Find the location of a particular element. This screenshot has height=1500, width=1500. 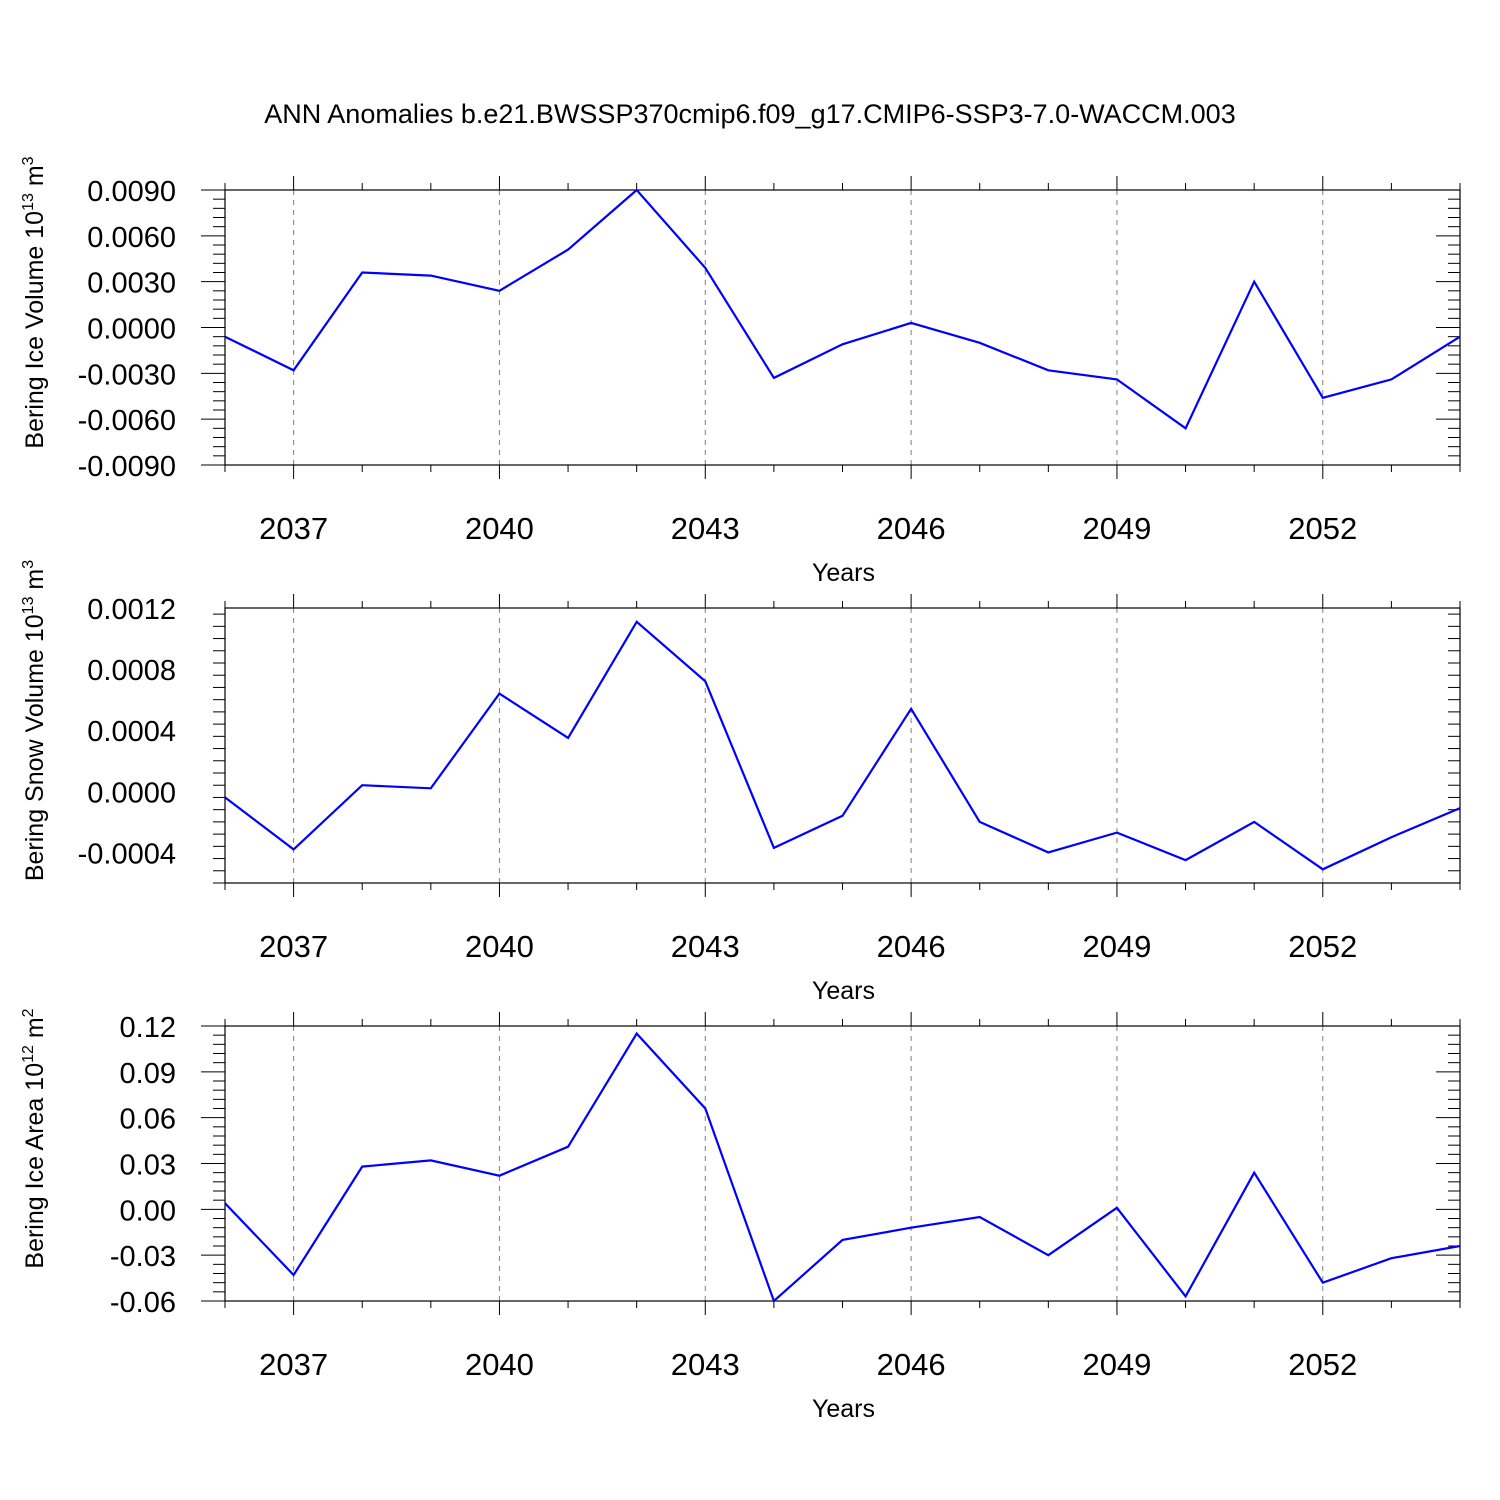

y-tick-label: -0.0030 is located at coordinates (127, 375).